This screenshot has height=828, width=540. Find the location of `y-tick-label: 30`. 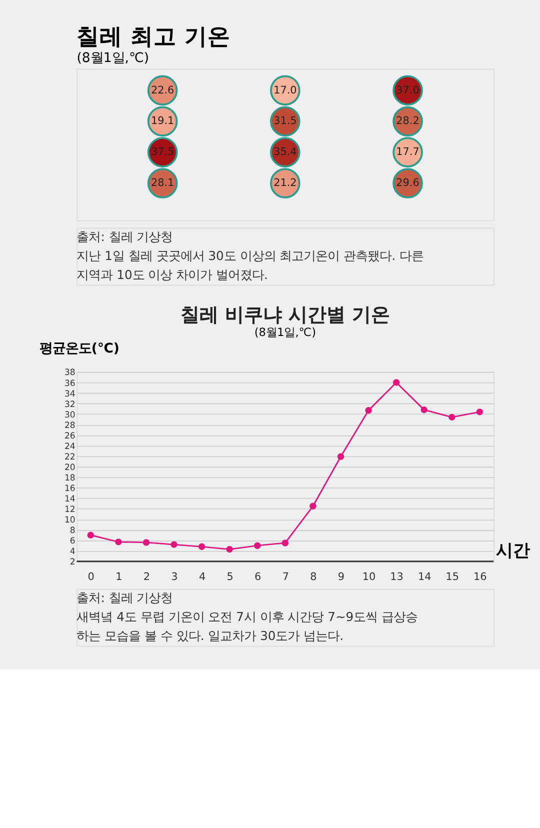

y-tick-label: 30 is located at coordinates (70, 415).